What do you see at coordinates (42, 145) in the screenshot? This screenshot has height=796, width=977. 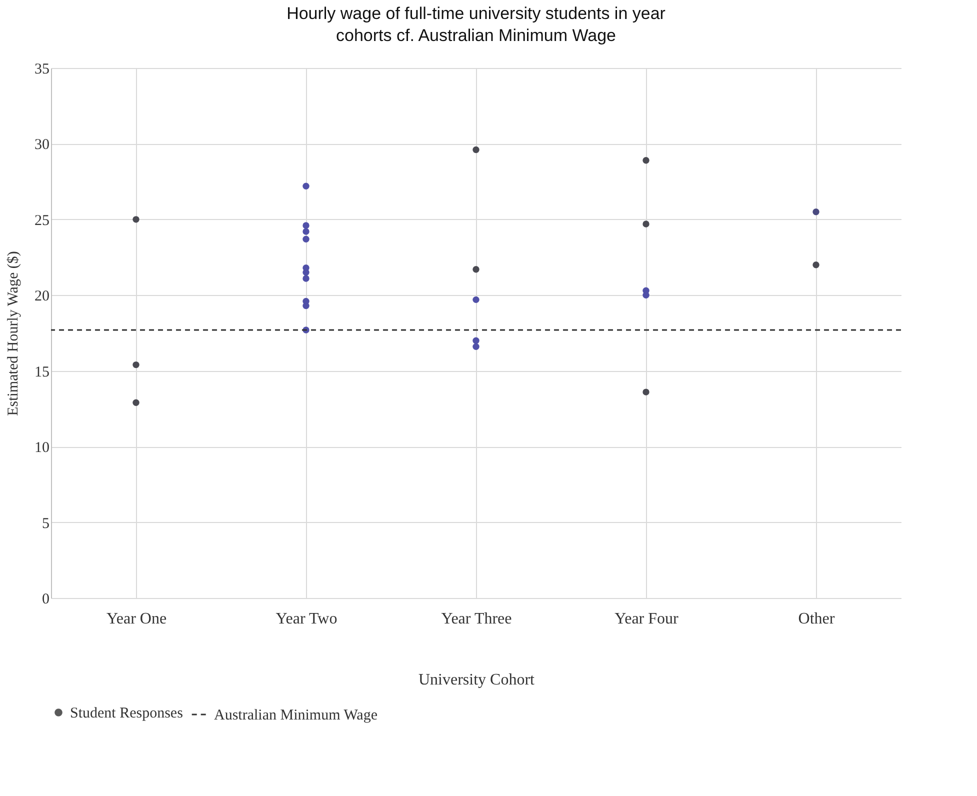 I see `y-tick-label: 30` at bounding box center [42, 145].